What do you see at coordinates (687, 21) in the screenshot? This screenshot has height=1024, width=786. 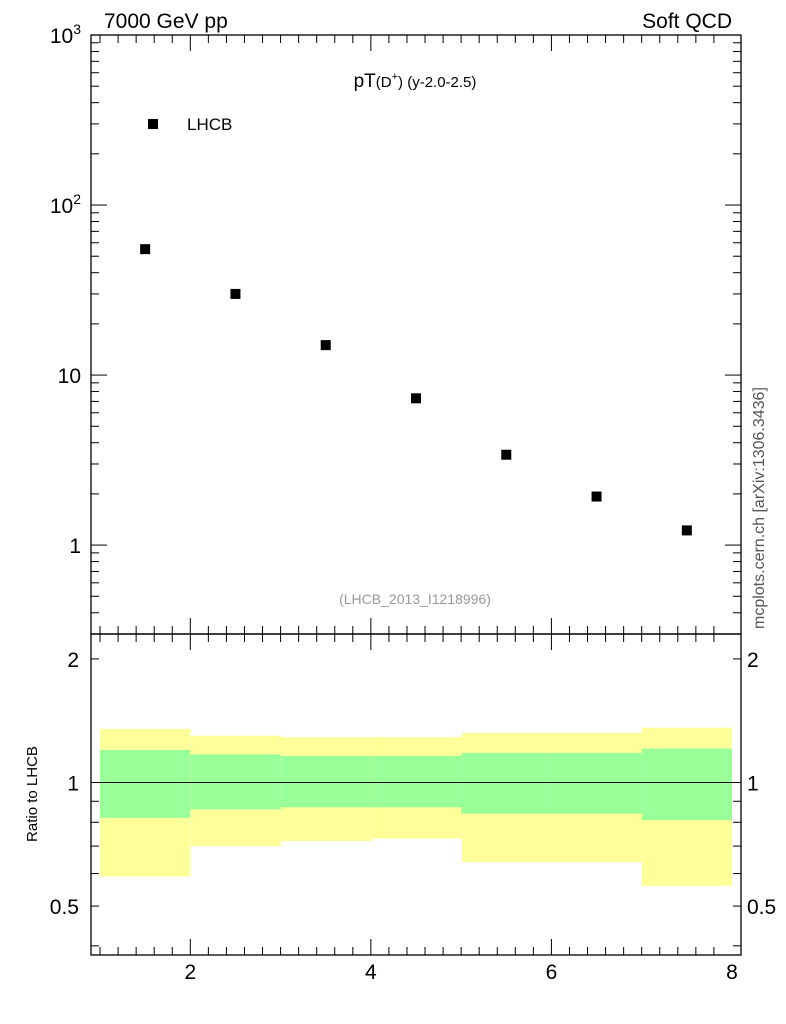 I see `header-process: Soft QCD` at bounding box center [687, 21].